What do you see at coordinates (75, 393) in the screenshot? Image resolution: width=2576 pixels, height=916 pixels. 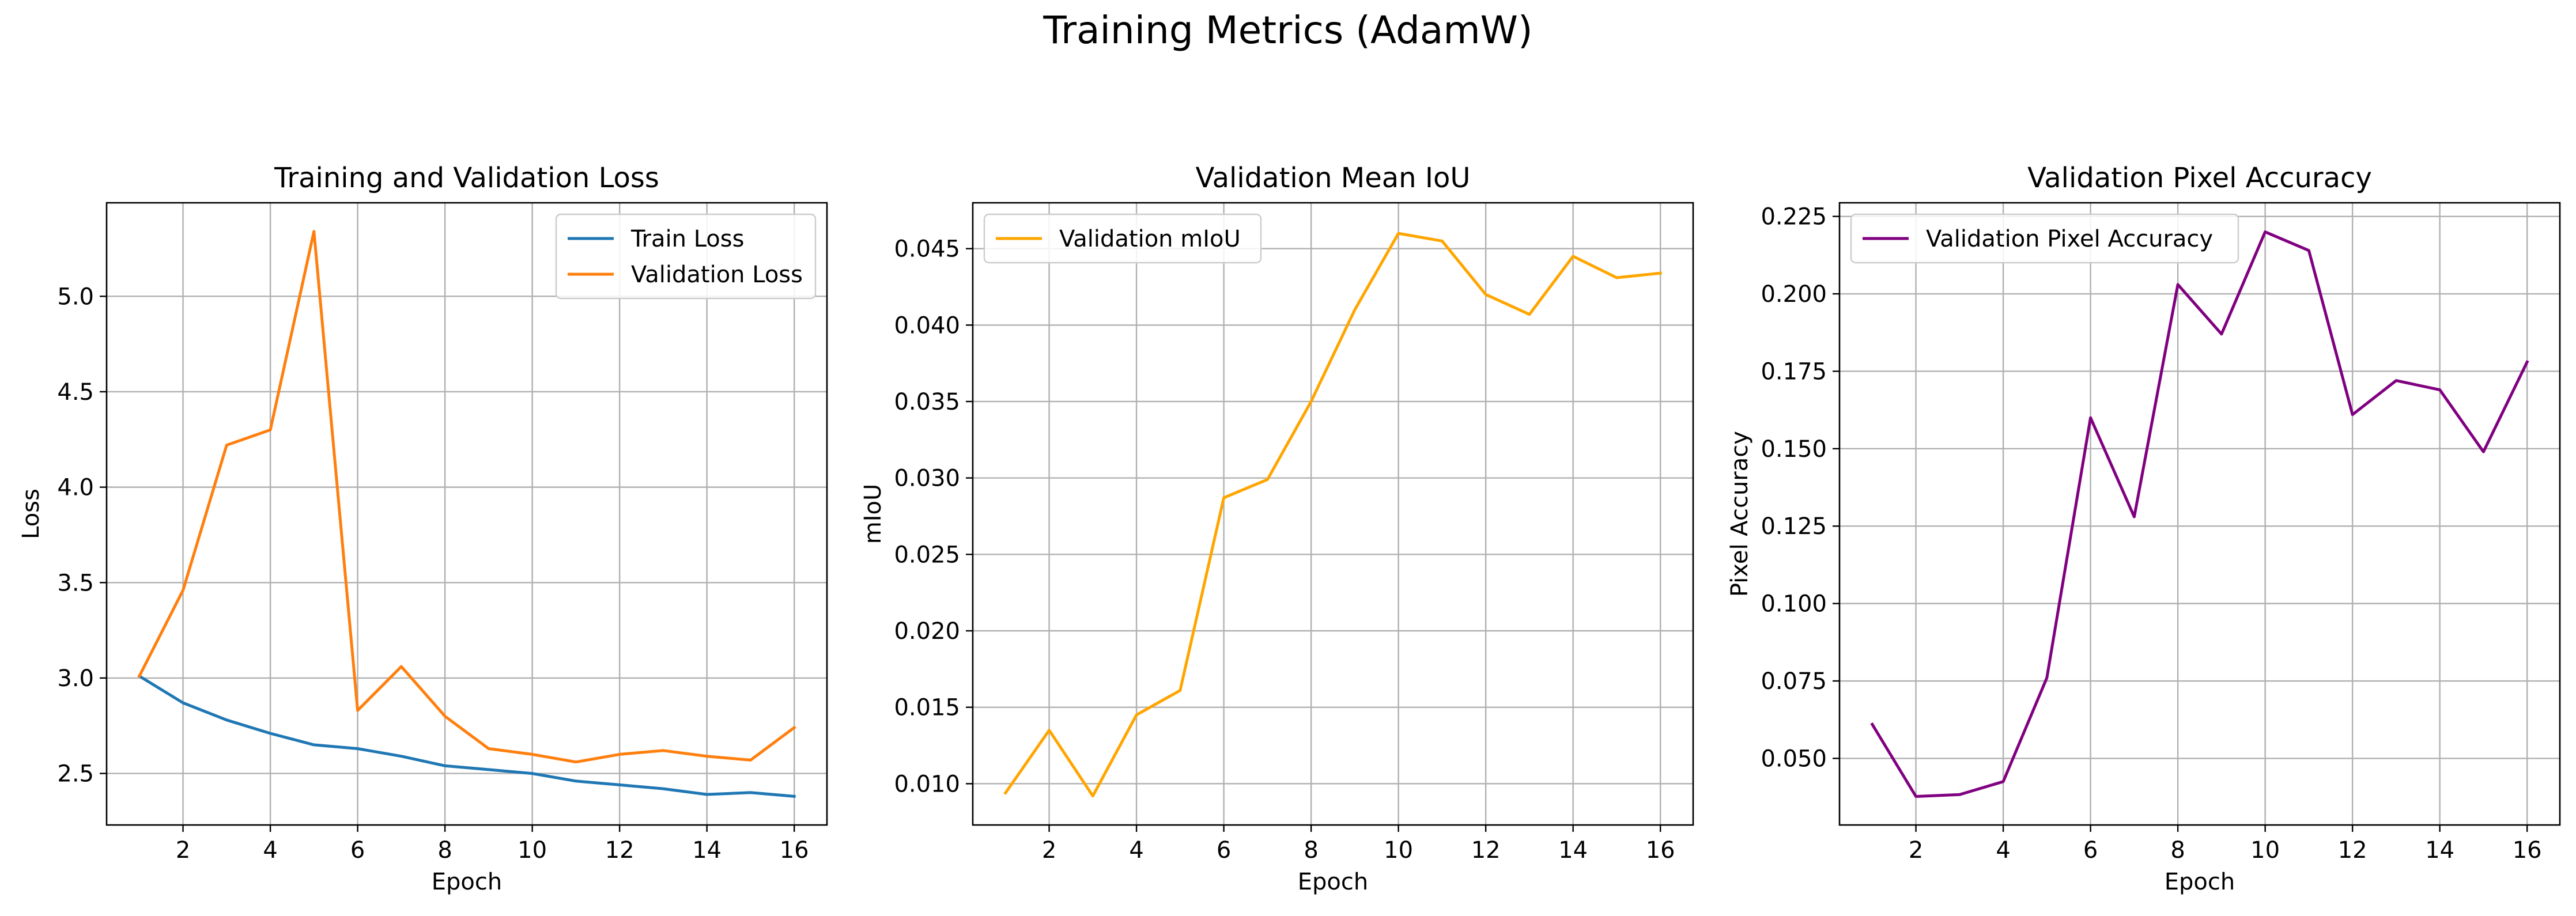 I see `y-tick-label: 4.5` at bounding box center [75, 393].